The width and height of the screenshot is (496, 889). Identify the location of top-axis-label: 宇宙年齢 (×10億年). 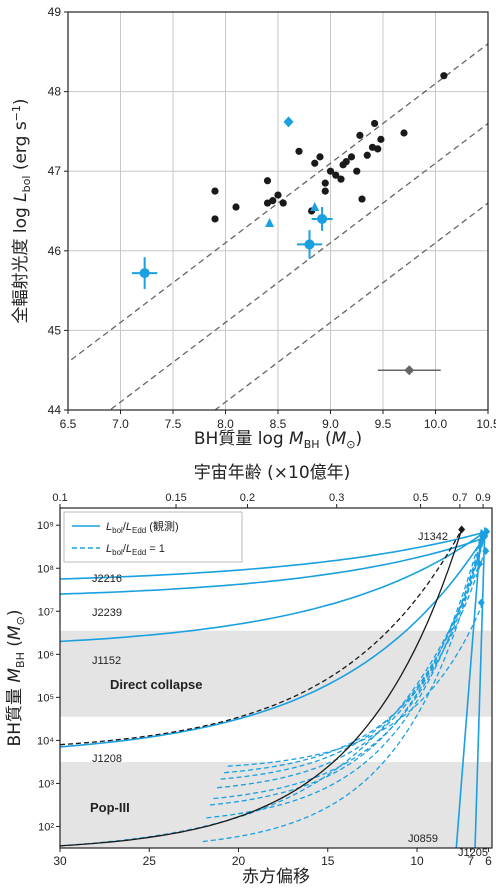
(272, 473).